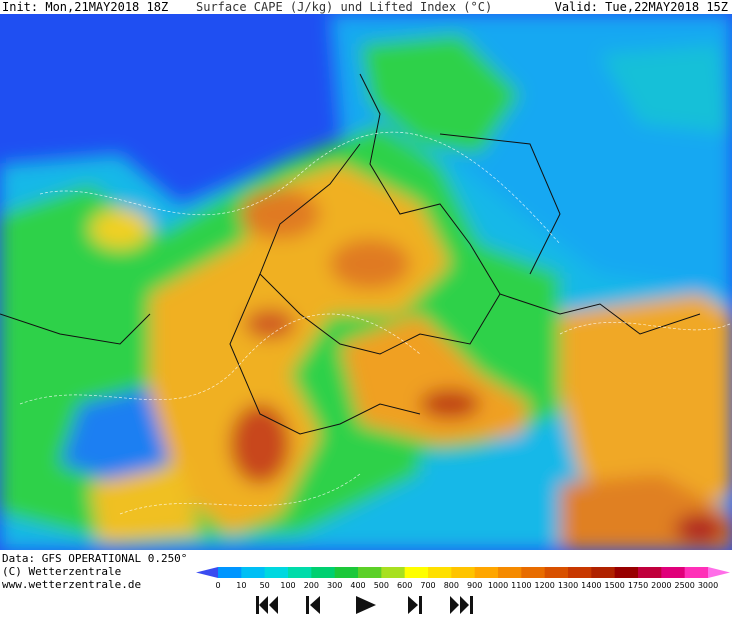 Image resolution: width=732 pixels, height=621 pixels. Describe the element at coordinates (241, 585) in the screenshot. I see `colorbar-label: 10` at that location.